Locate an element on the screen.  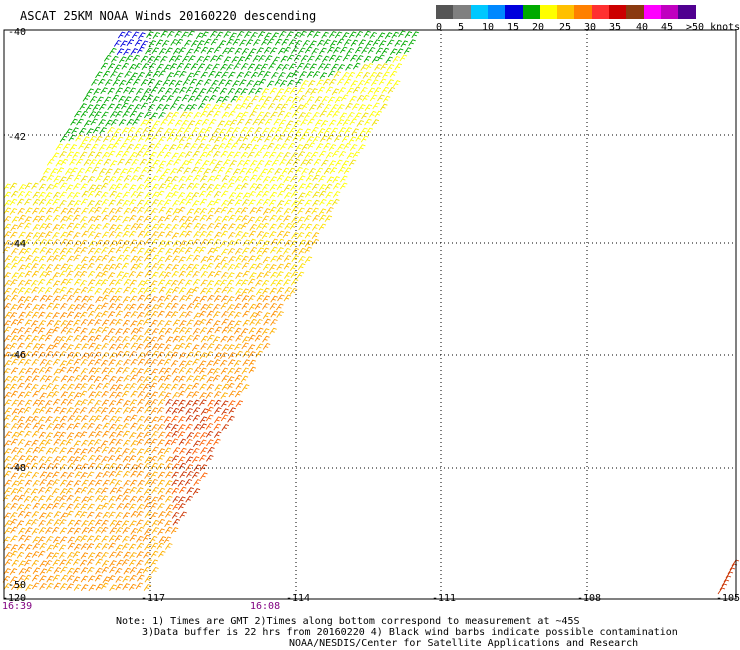
lon-label: -120 is located at coordinates (14, 598).